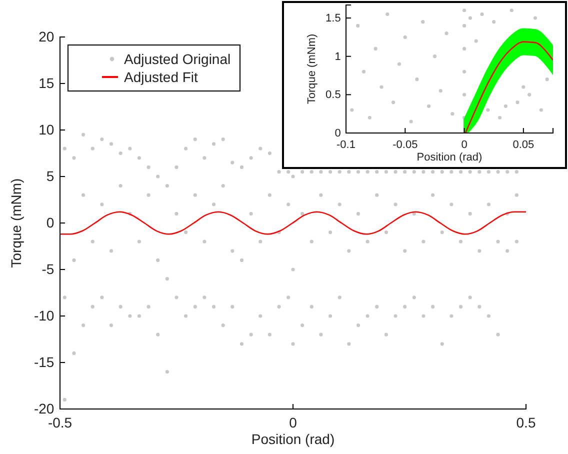  Describe the element at coordinates (48, 268) in the screenshot. I see `y-tick-label: -5` at that location.